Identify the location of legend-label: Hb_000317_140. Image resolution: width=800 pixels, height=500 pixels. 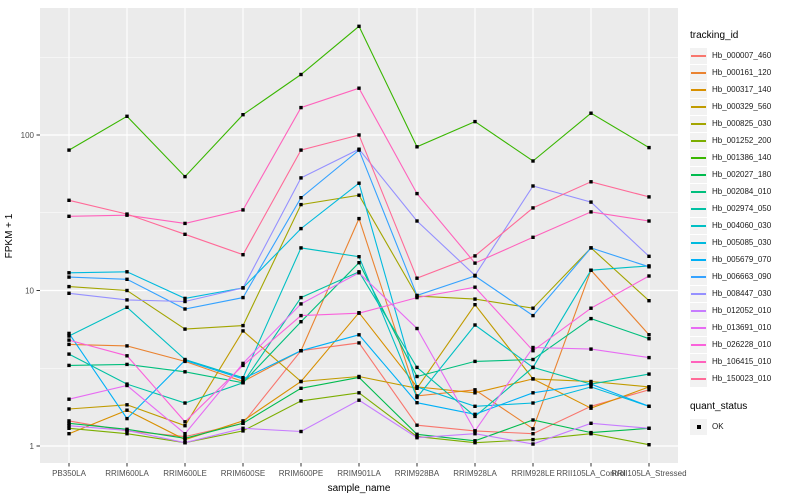
(742, 89).